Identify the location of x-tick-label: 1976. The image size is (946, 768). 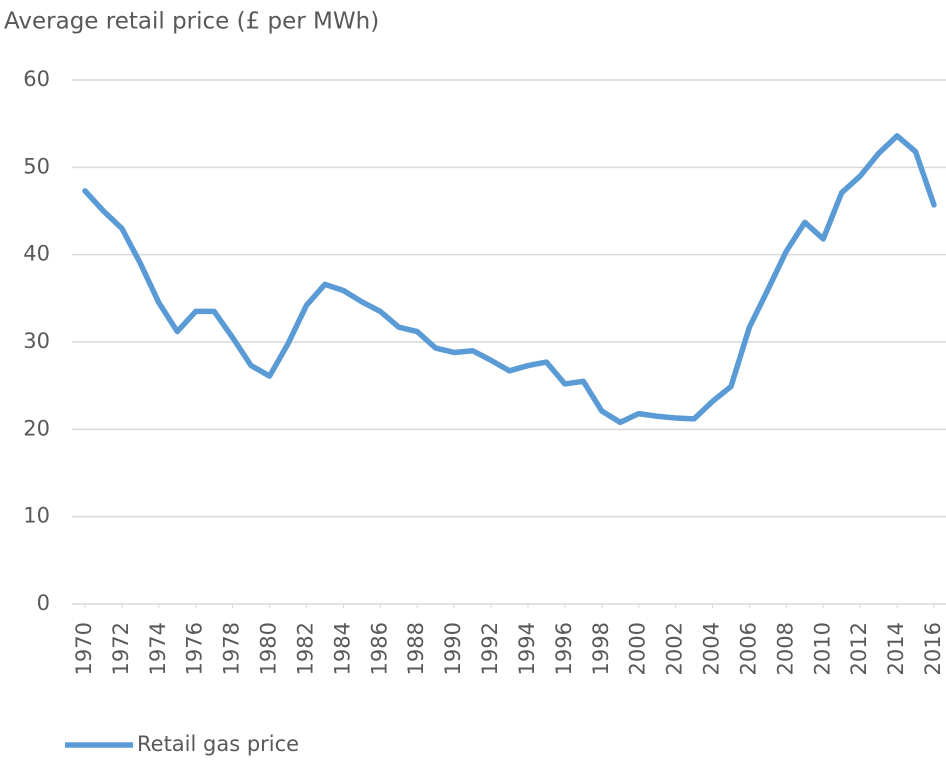
(195, 648).